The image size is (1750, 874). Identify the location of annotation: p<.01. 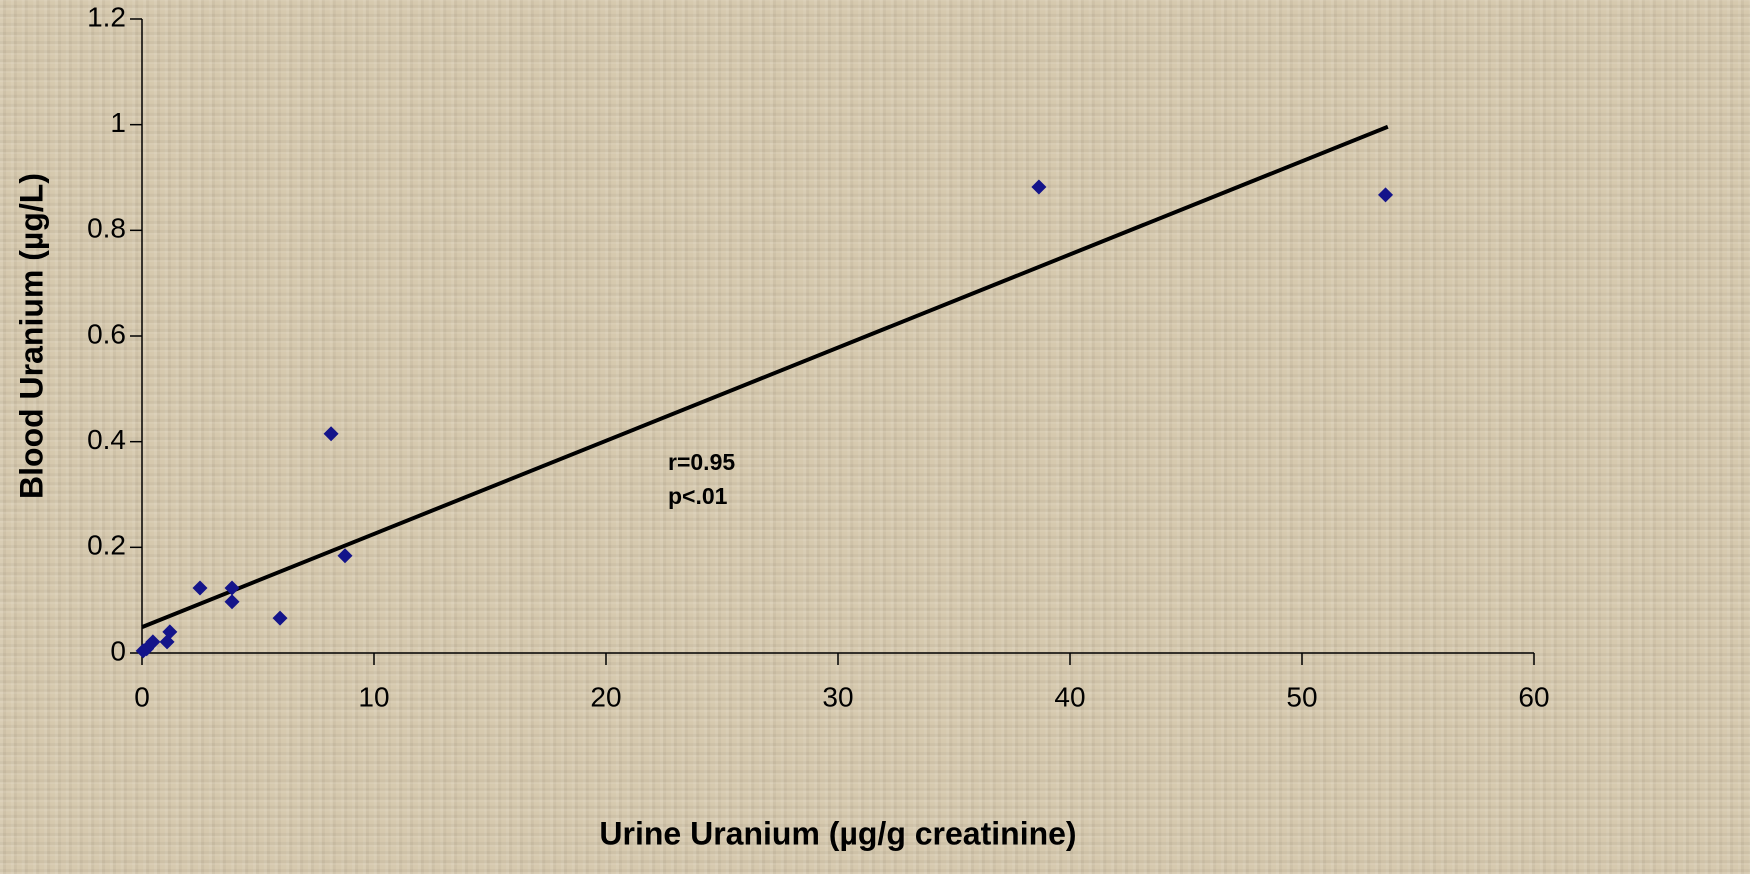
(698, 496).